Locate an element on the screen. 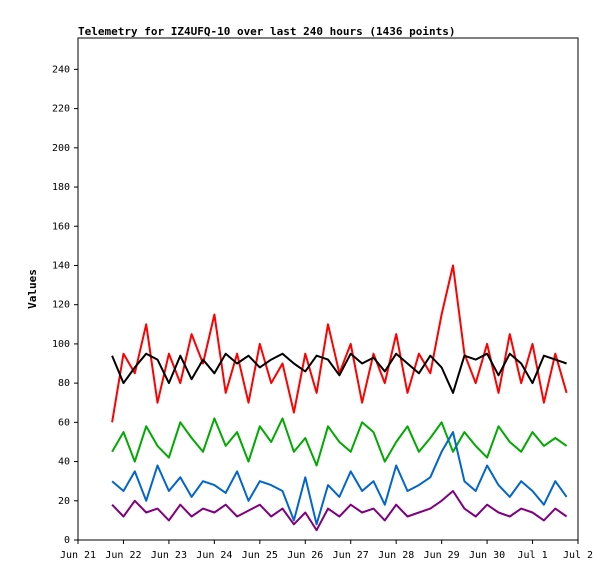 This screenshot has height=579, width=615. x-tick-label: Jun 21 is located at coordinates (78, 555).